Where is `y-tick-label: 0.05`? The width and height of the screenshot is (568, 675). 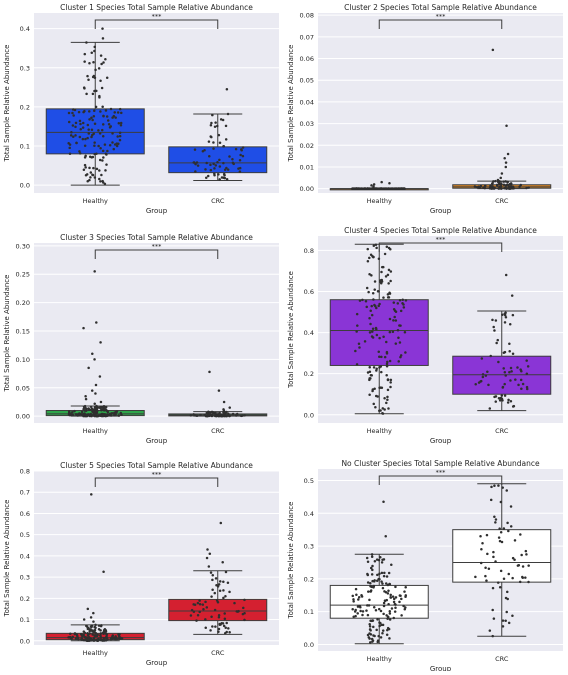 y-tick-label: 0.05 is located at coordinates (23, 388).